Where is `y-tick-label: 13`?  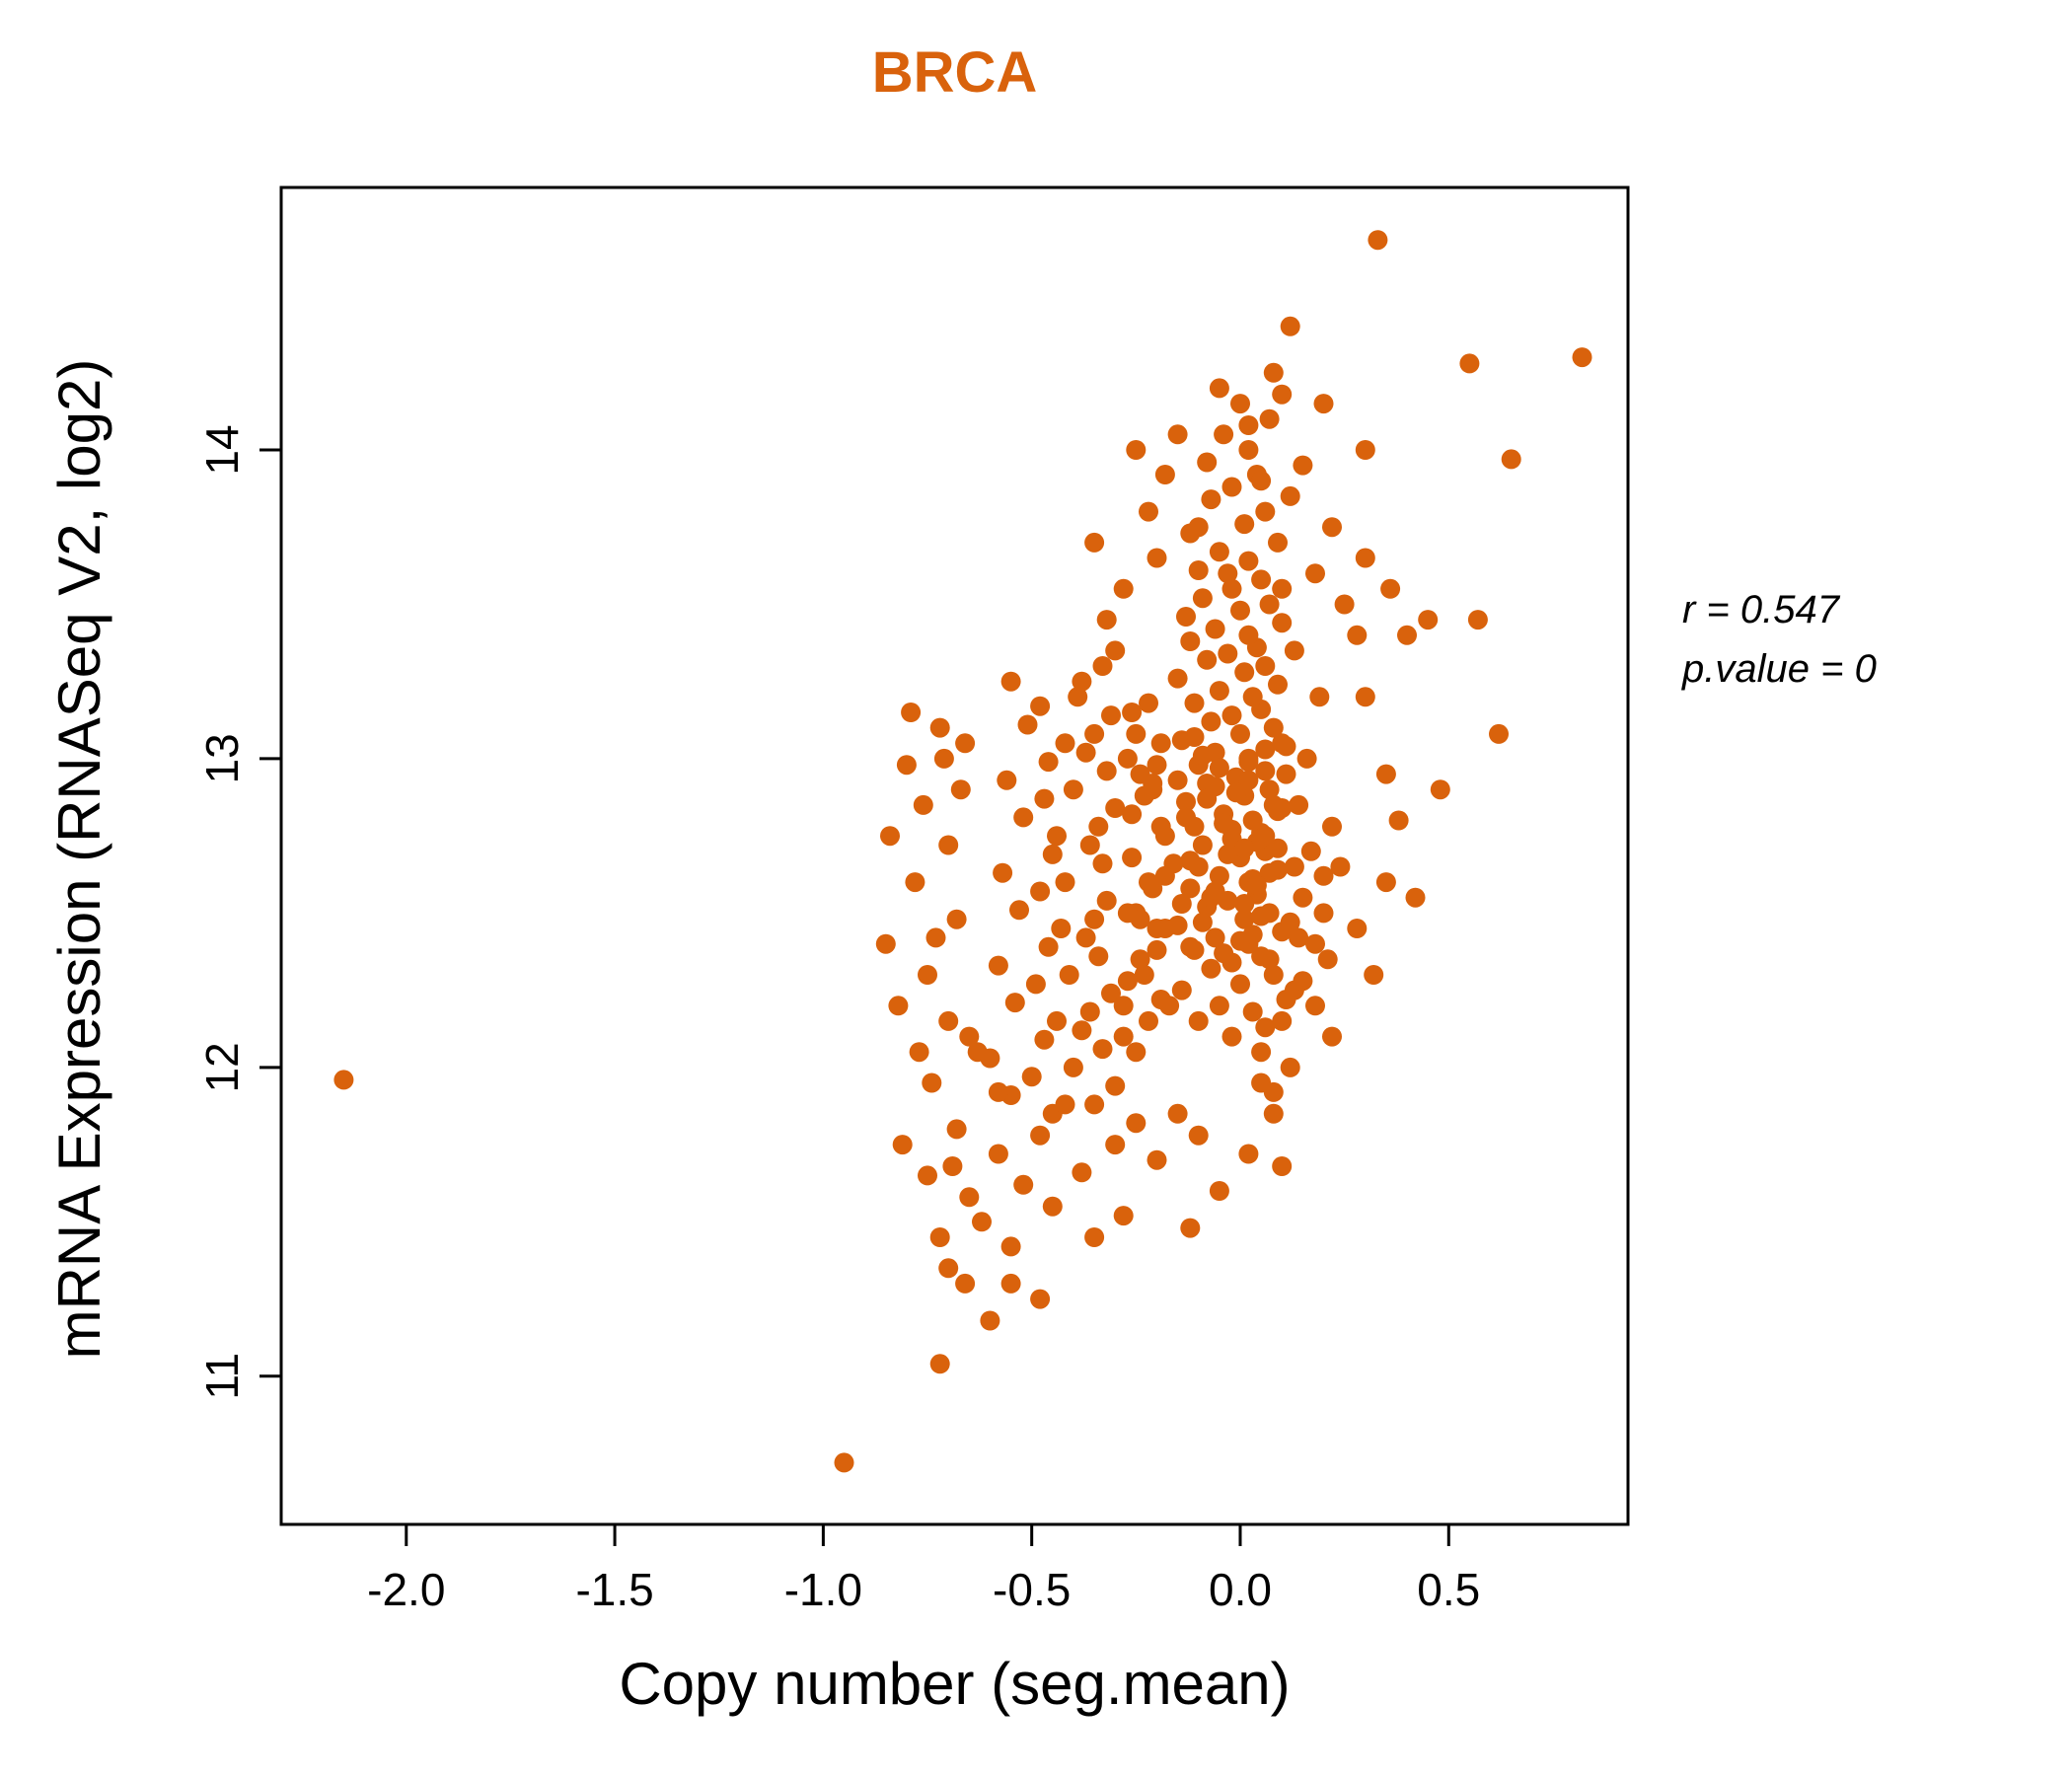 y-tick-label: 13 is located at coordinates (222, 758).